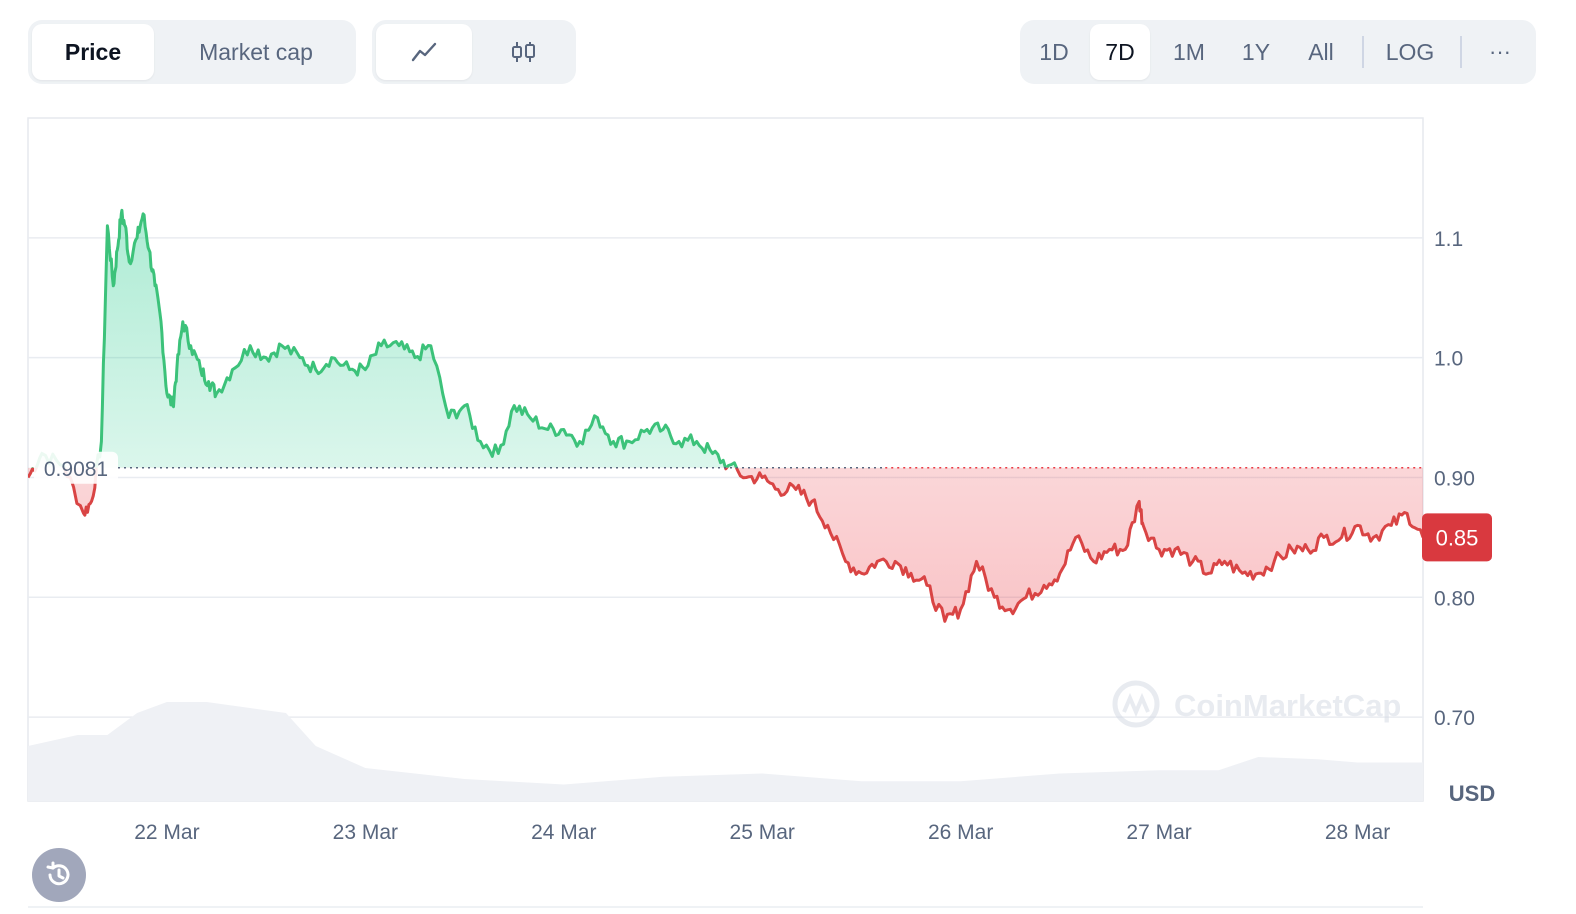 This screenshot has height=914, width=1576. Describe the element at coordinates (1448, 359) in the screenshot. I see `y-tick-label: 1.0` at that location.